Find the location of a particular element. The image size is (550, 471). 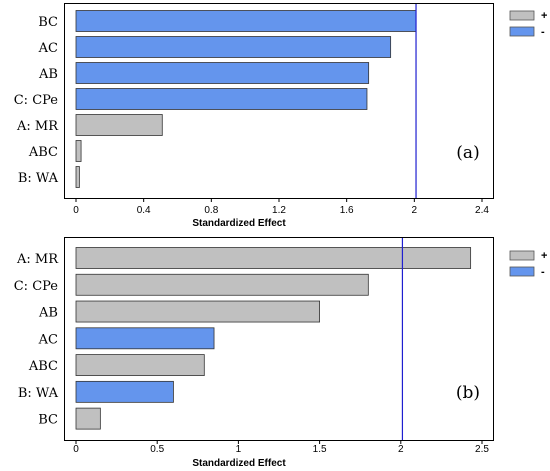

x-tick-label: 0.5 is located at coordinates (157, 449).